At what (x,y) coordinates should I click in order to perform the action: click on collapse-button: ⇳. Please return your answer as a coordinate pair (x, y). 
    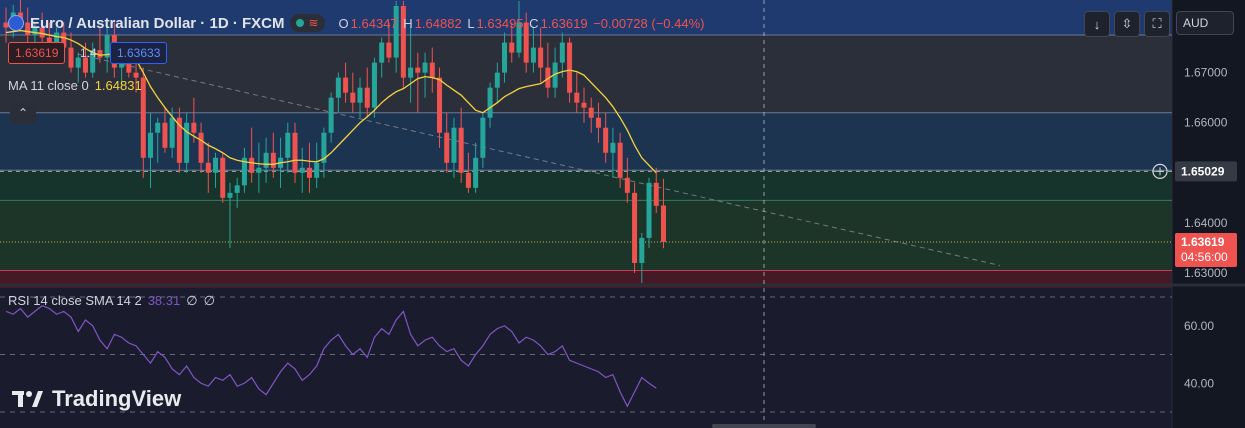
    Looking at the image, I should click on (1127, 24).